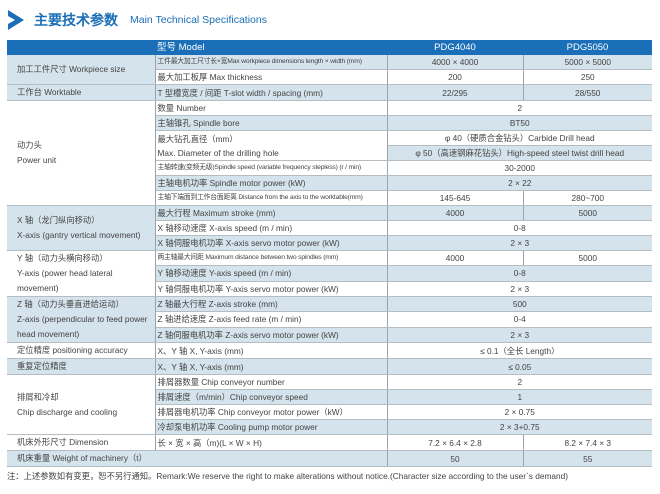 This screenshot has width=660, height=494. I want to click on param-label-line: 最大钻孔直径（mm）, so click(197, 138).